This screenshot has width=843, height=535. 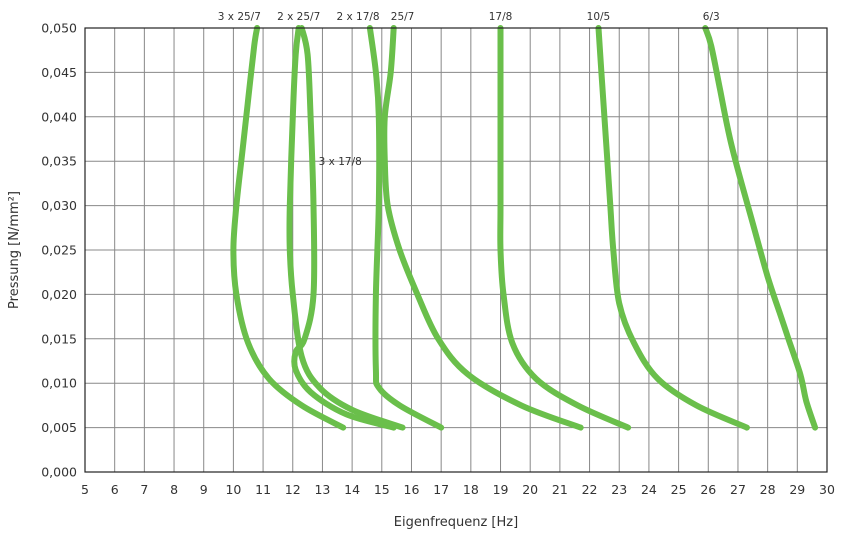 What do you see at coordinates (403, 17) in the screenshot?
I see `series-label-25-7: 25/7` at bounding box center [403, 17].